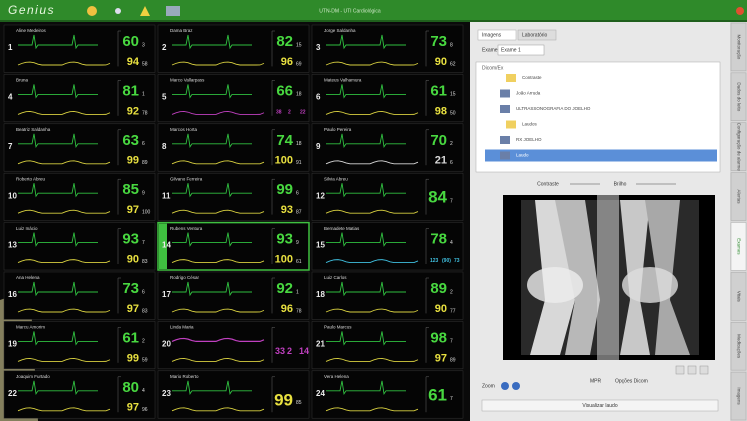  Describe the element at coordinates (31, 178) in the screenshot. I see `patient-name: Roberto Abreu` at that location.